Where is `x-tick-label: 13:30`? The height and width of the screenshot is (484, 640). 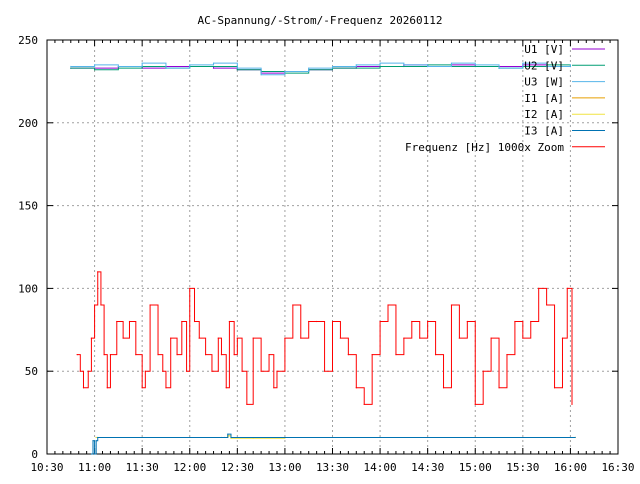
x-tick-label: 13:30 is located at coordinates (332, 467).